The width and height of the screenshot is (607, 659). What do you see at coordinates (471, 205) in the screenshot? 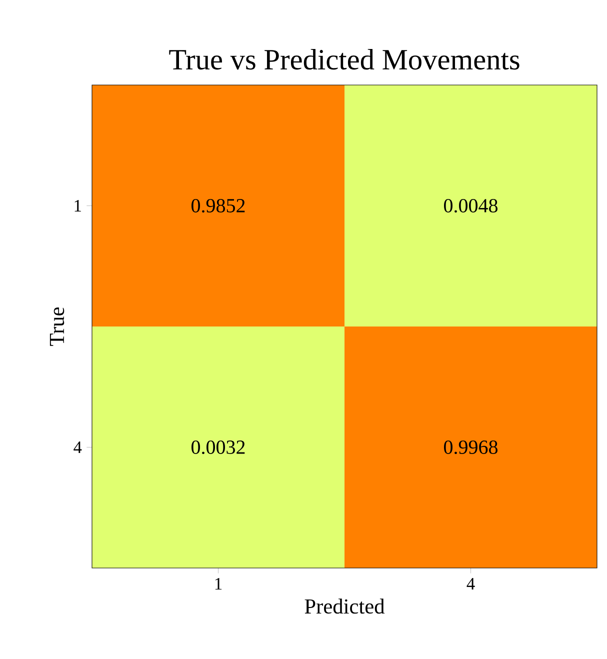
I see `data-label: 0.0048` at bounding box center [471, 205].